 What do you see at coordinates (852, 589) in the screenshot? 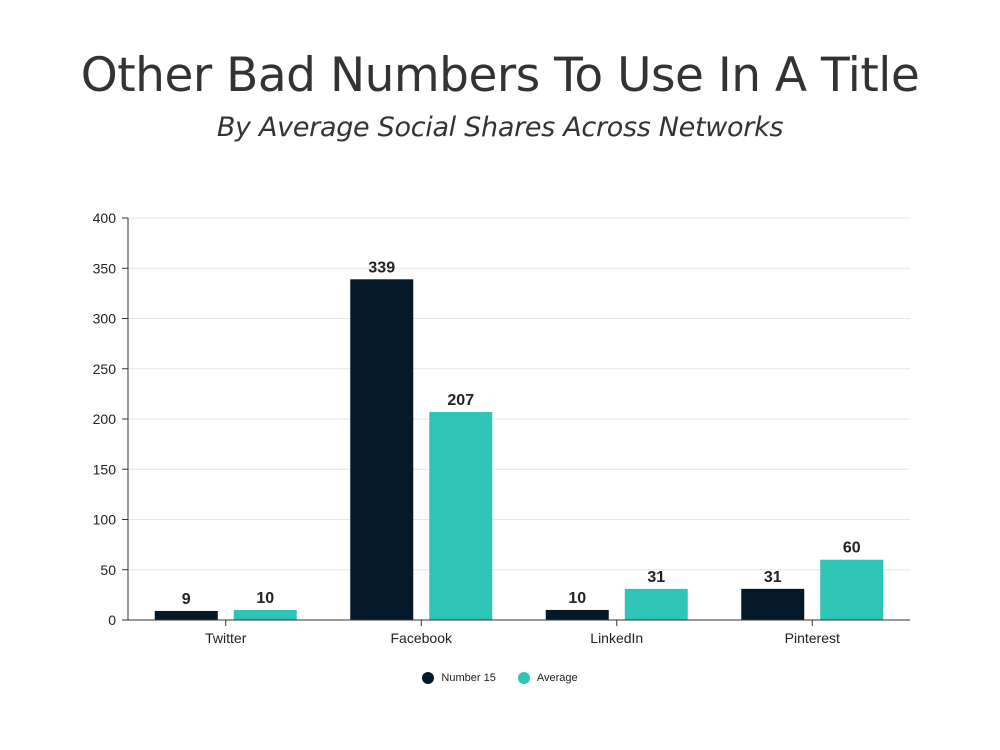
I see `bar-pinterest-average` at bounding box center [852, 589].